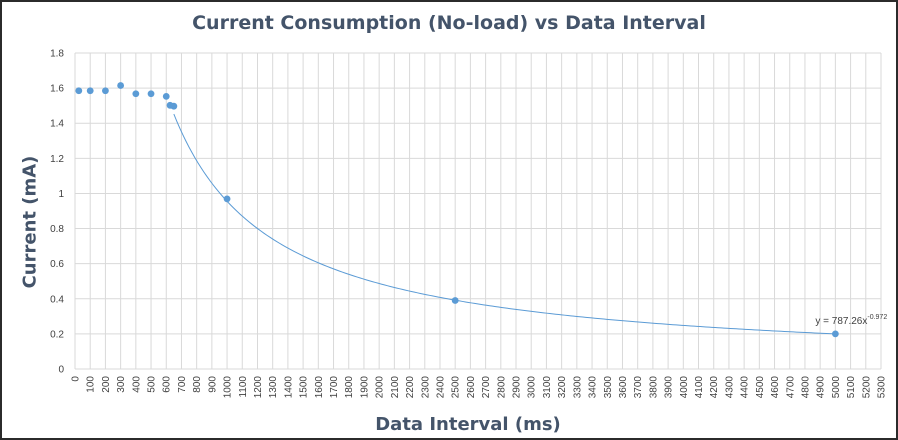  I want to click on x-tick-label: 4800, so click(805, 387).